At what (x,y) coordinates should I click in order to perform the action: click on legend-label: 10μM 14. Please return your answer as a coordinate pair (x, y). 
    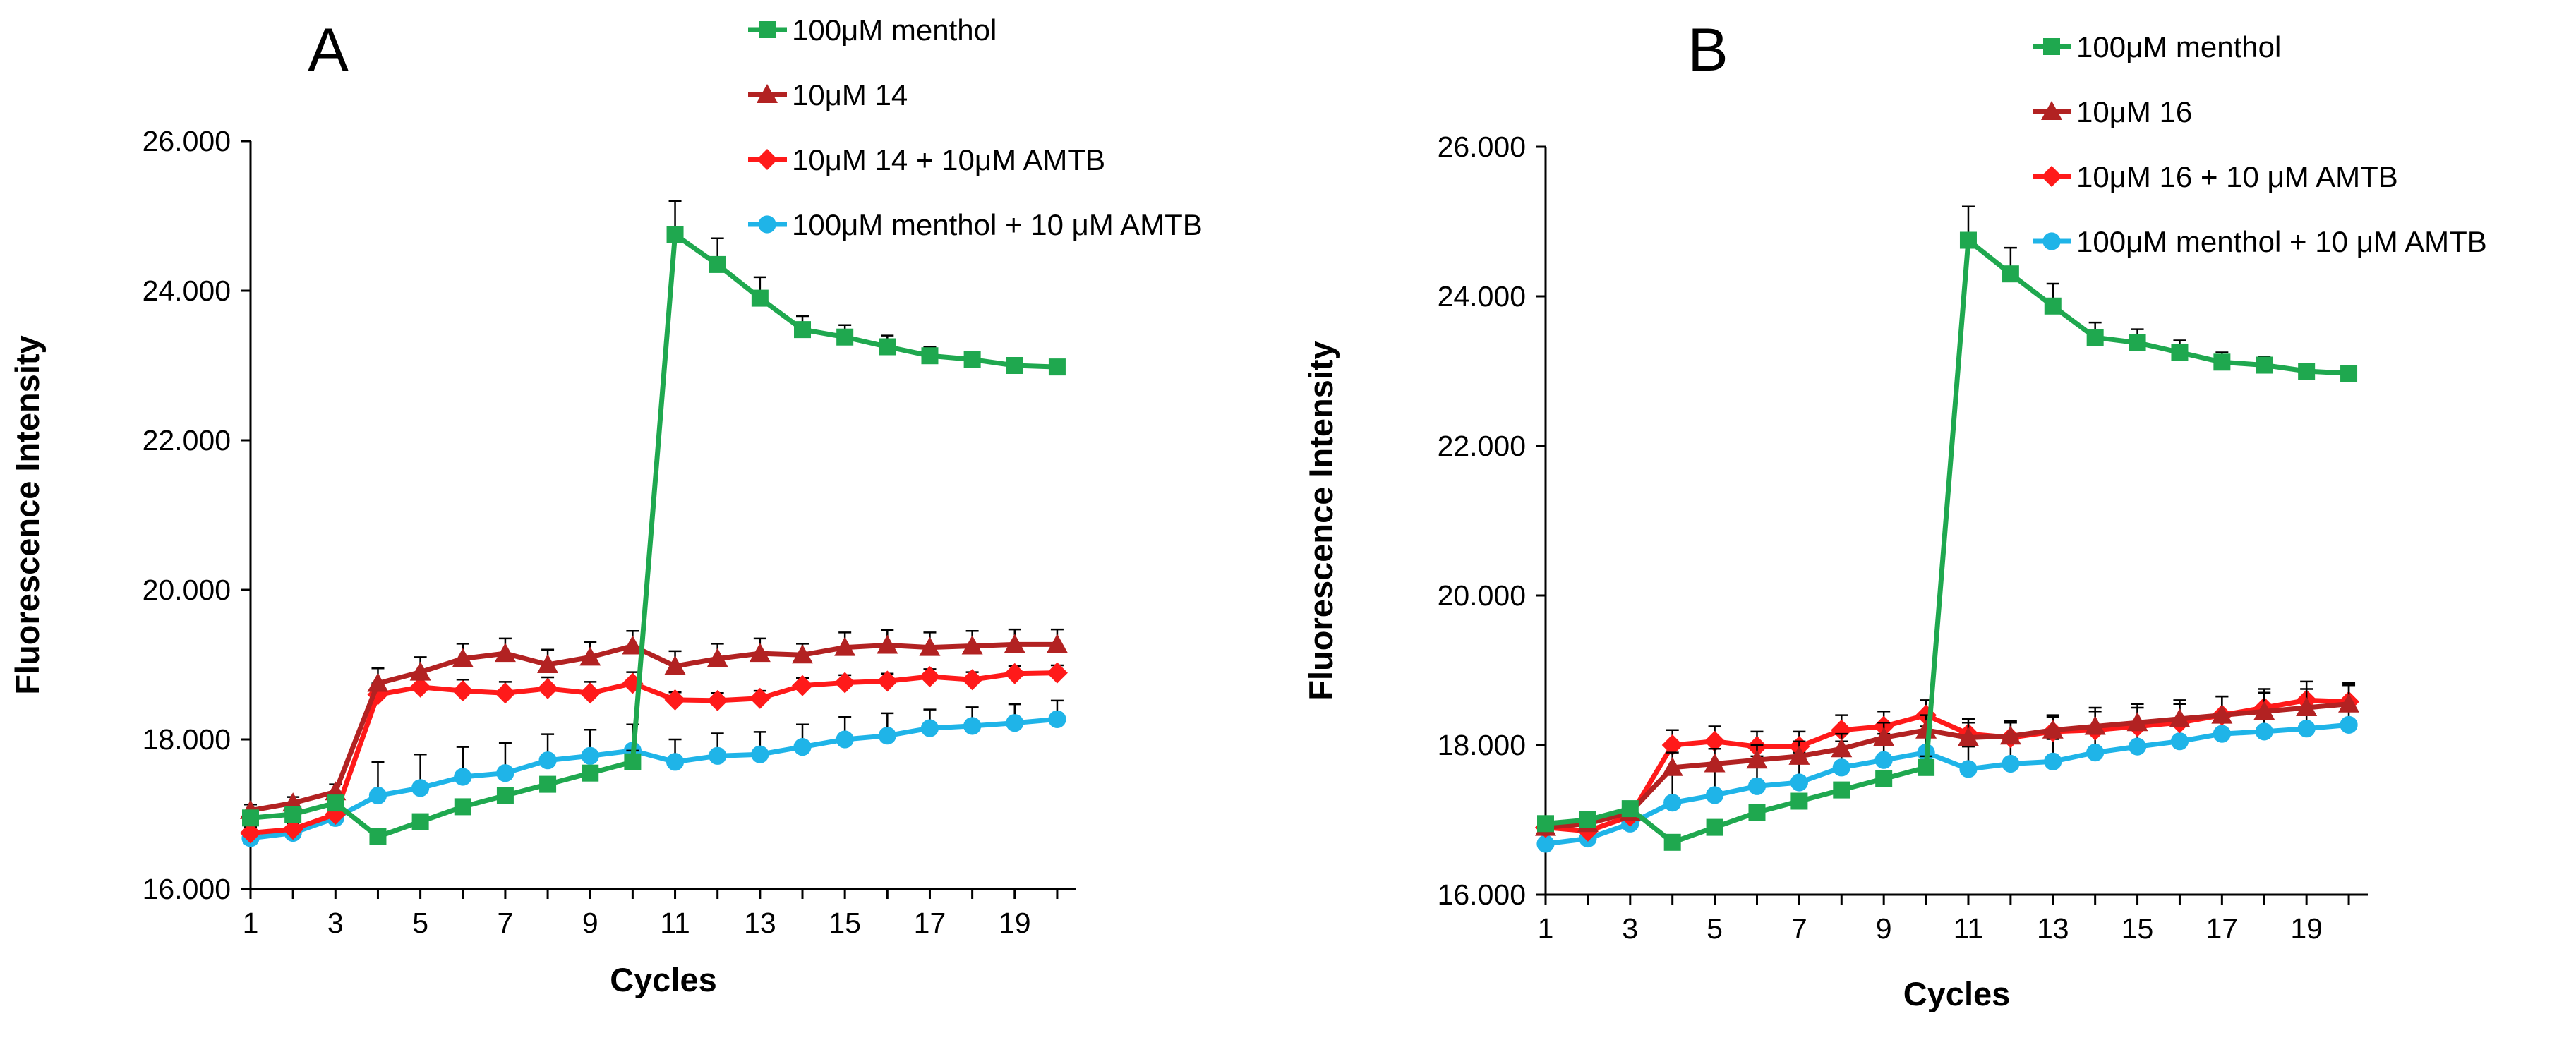
    Looking at the image, I should click on (850, 94).